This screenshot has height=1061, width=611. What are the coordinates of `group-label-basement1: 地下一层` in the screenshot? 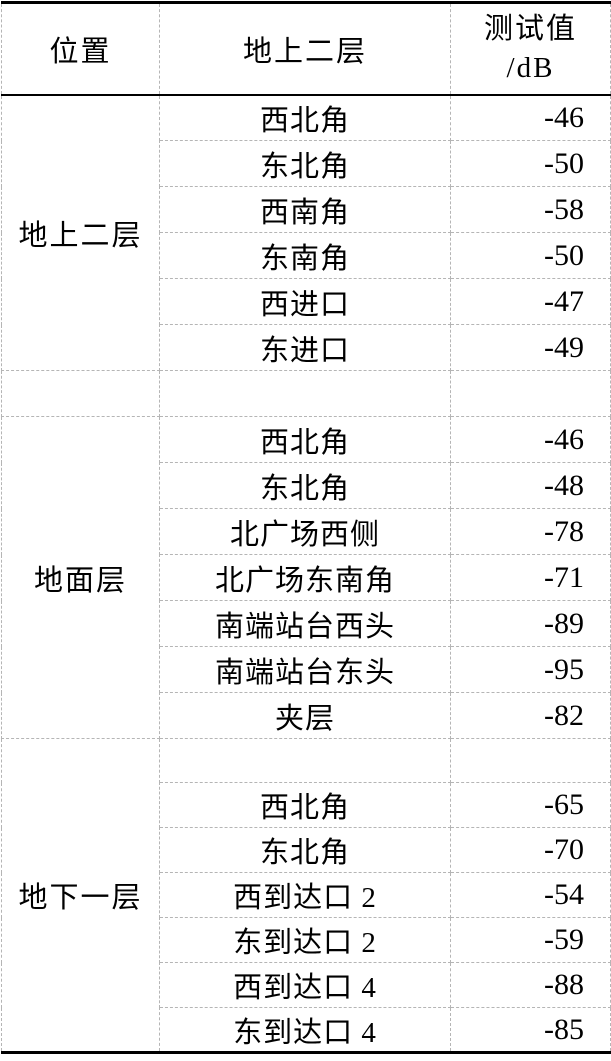 It's located at (80, 895).